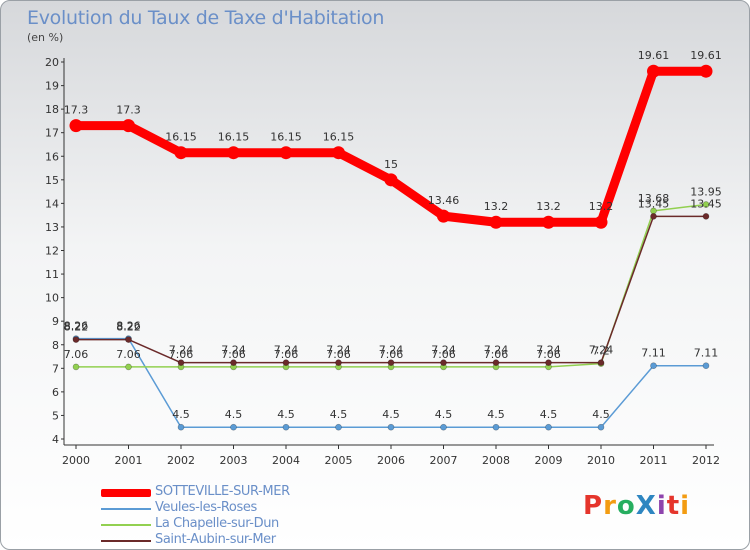 This screenshot has height=550, width=750. Describe the element at coordinates (654, 460) in the screenshot. I see `x-tick-label: 2011` at that location.